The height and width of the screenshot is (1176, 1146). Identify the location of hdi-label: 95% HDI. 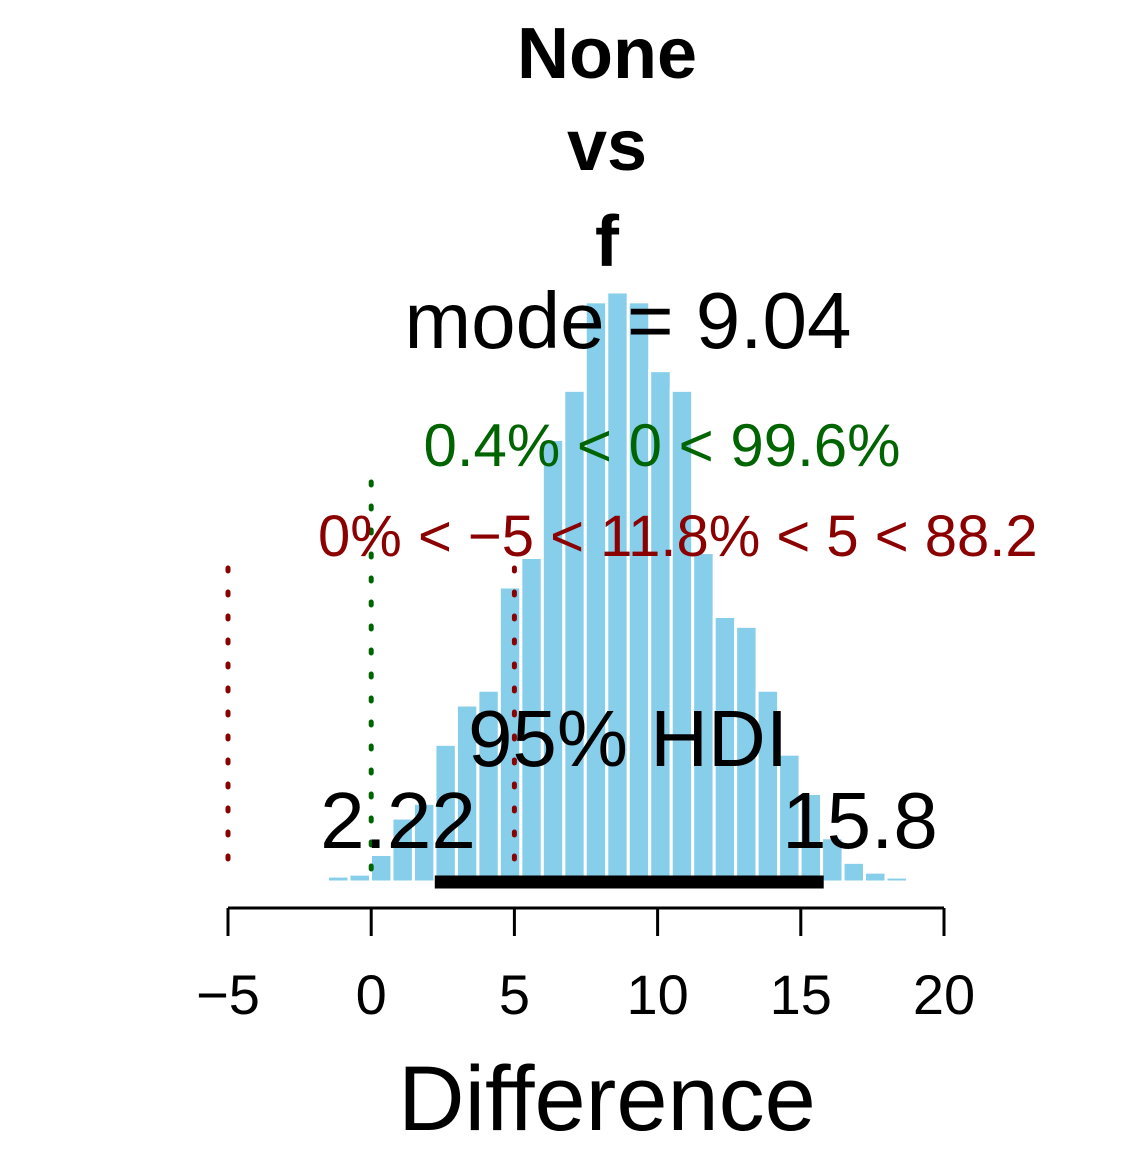
(628, 738).